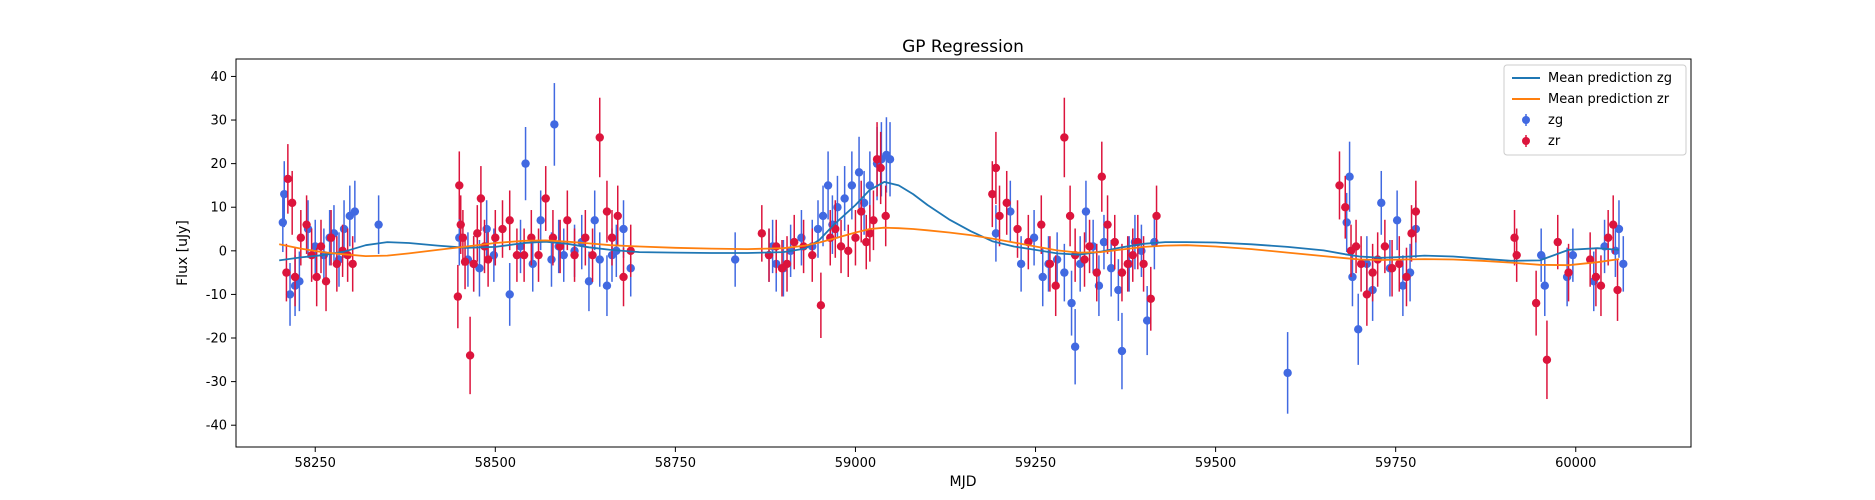  I want to click on y-tick-label: -40, so click(216, 426).